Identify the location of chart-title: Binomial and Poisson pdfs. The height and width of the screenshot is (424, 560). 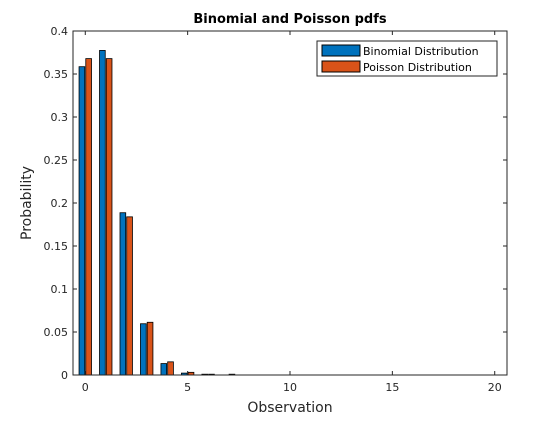
(290, 19).